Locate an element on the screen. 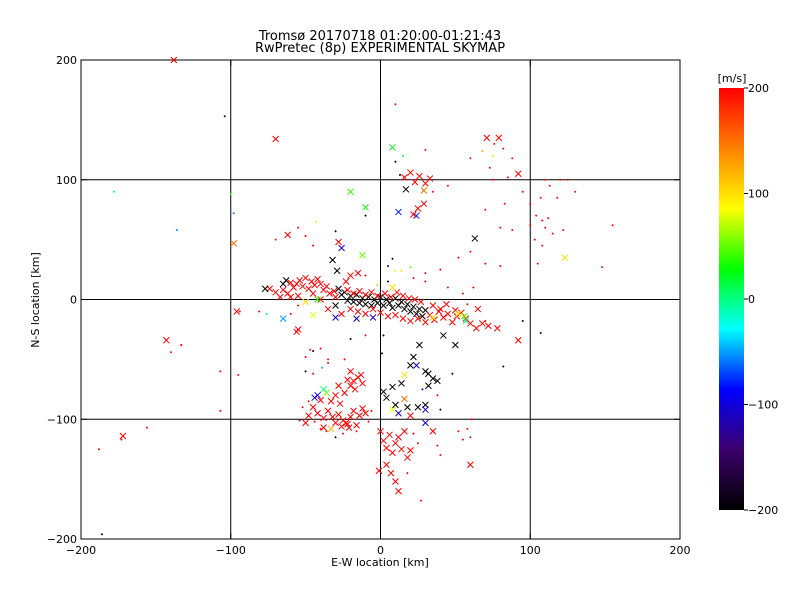  y-tick-label: 100 is located at coordinates (66, 180).